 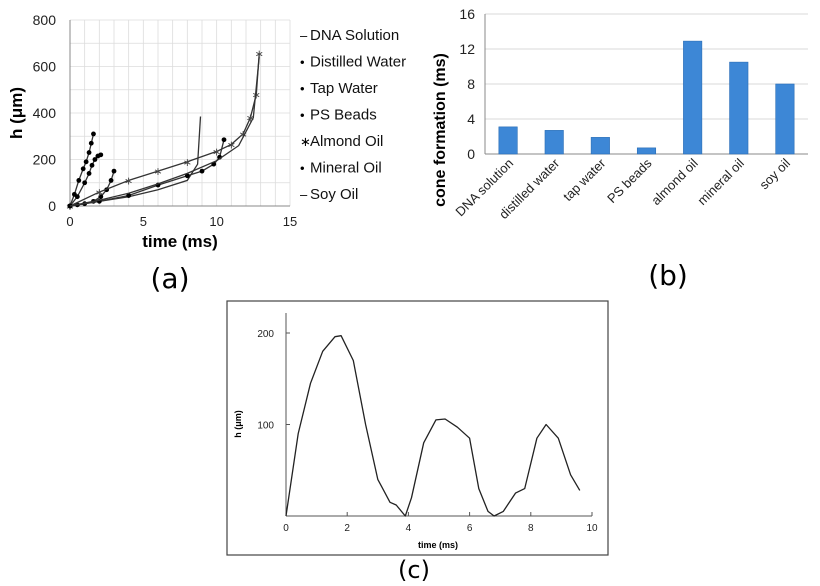 What do you see at coordinates (45, 113) in the screenshot?
I see `y-tick-label: 400` at bounding box center [45, 113].